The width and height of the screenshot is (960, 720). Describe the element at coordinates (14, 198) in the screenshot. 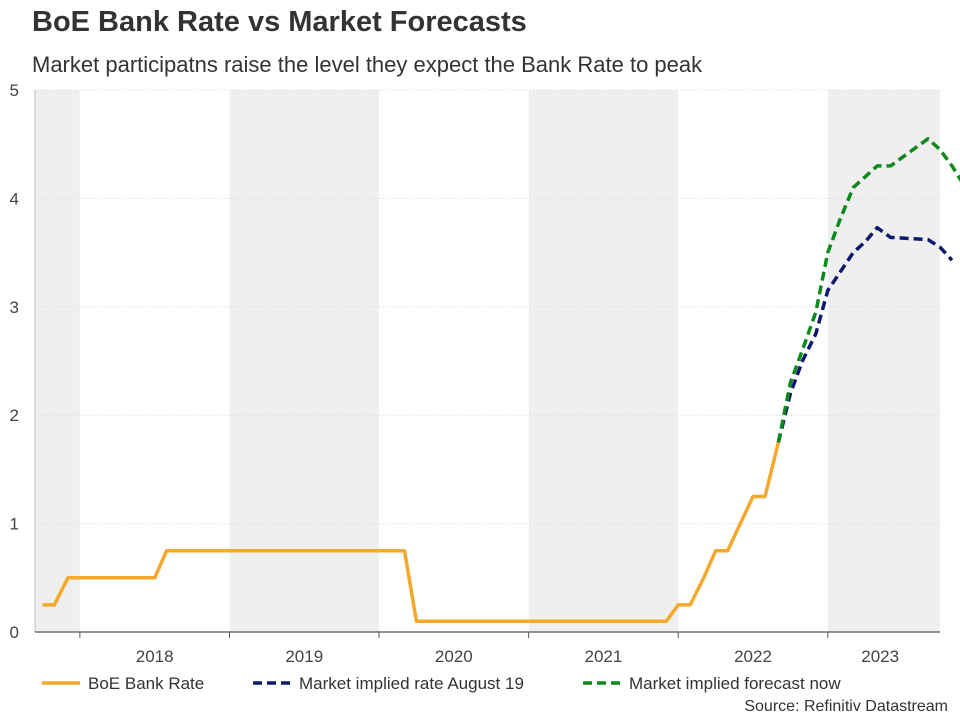

I see `y-tick-label: 4` at that location.